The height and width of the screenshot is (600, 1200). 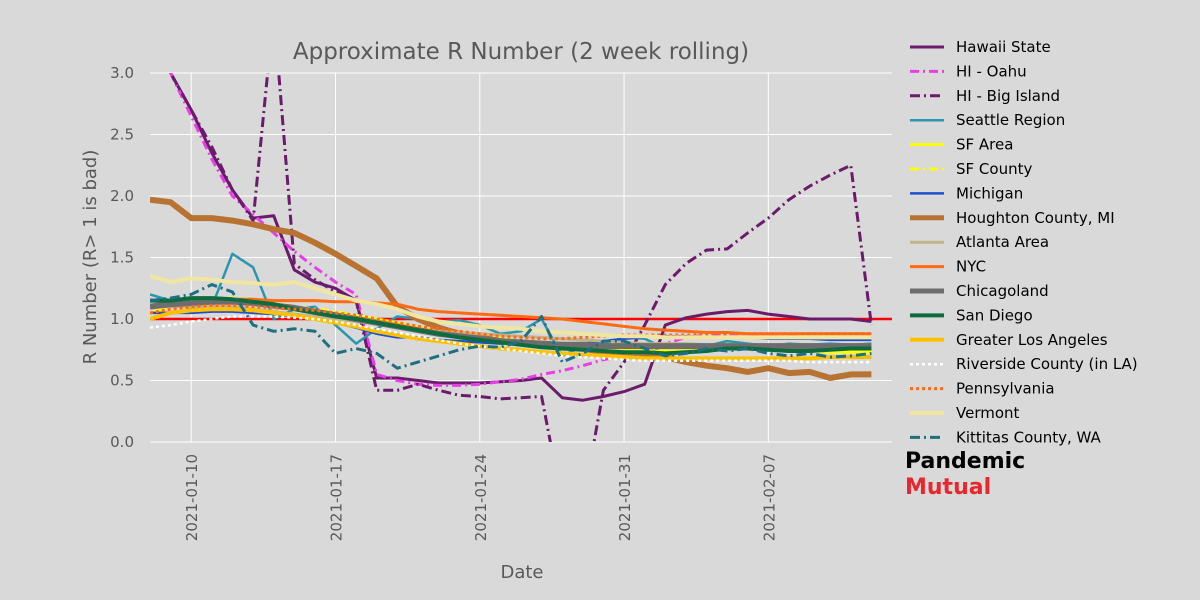 I want to click on y-tick-label: 0.5, so click(x=122, y=381).